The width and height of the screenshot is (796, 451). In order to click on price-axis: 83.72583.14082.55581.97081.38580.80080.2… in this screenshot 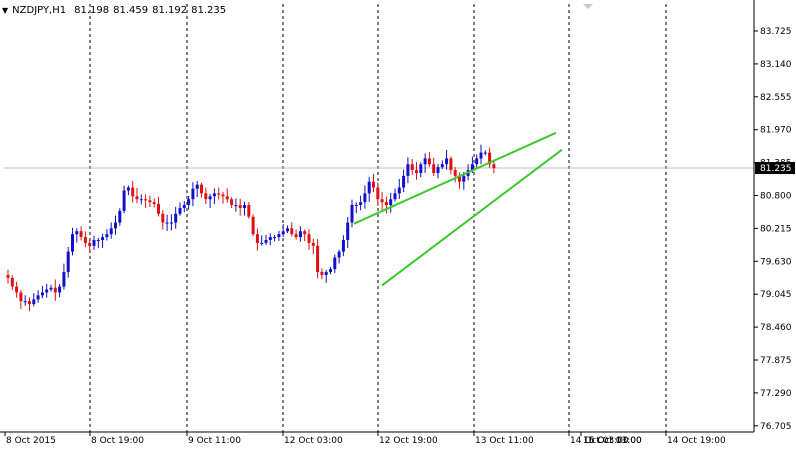, I will do `click(774, 229)`.